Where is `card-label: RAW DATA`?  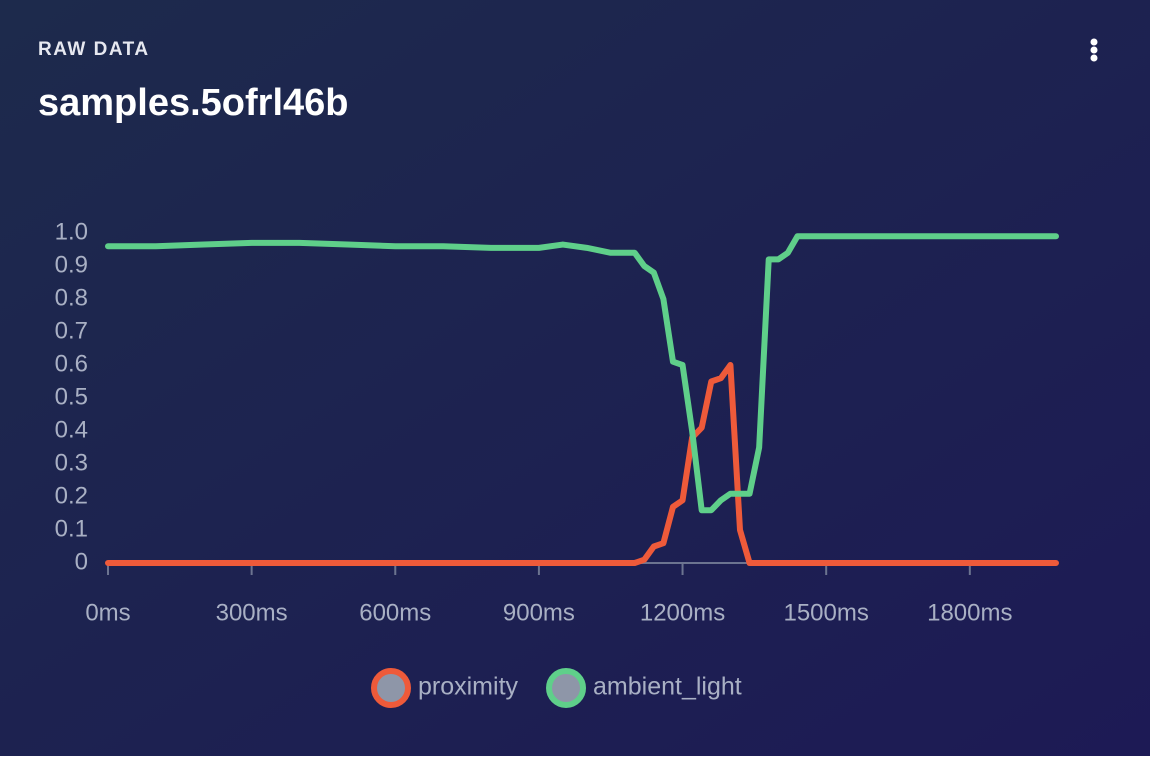
card-label: RAW DATA is located at coordinates (94, 49).